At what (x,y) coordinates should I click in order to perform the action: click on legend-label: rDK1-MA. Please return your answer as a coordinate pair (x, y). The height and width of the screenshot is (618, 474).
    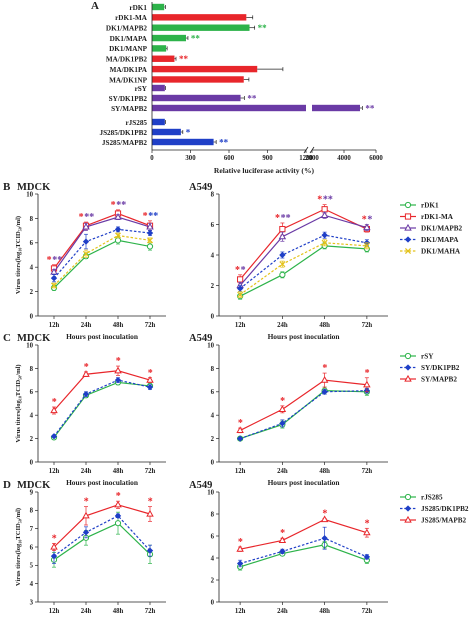
    Looking at the image, I should click on (437, 217).